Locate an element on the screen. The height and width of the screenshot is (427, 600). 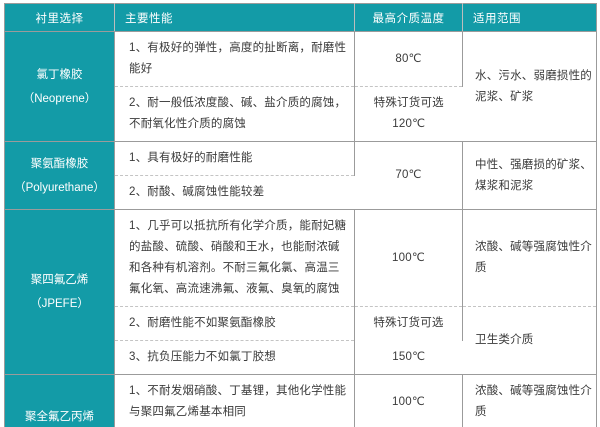
liner-alias: （Polyurethane） is located at coordinates (59, 187).